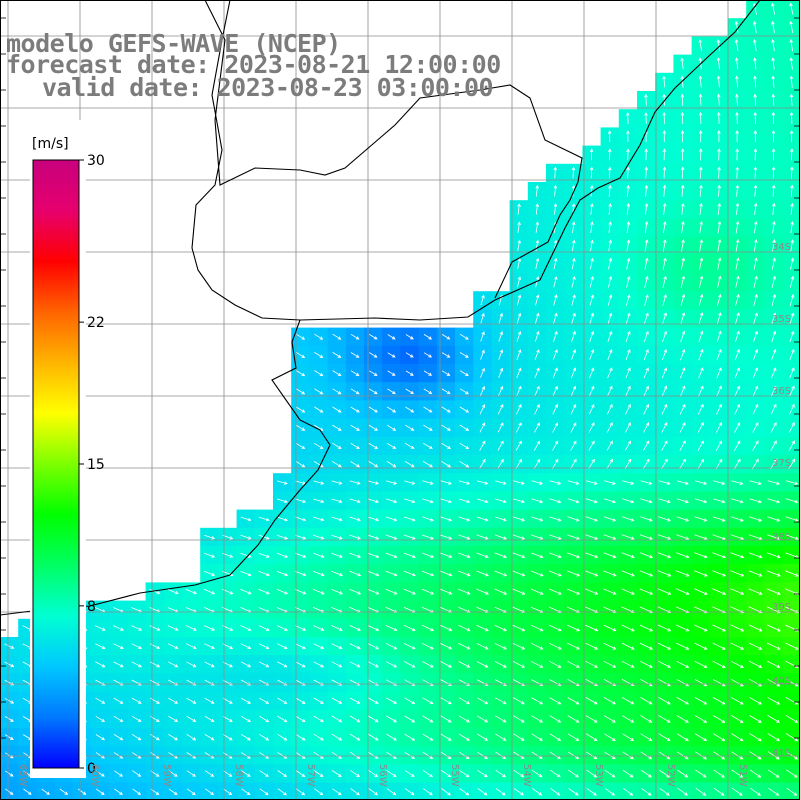 Image resolution: width=800 pixels, height=800 pixels. I want to click on longitude-label: 54W, so click(526, 775).